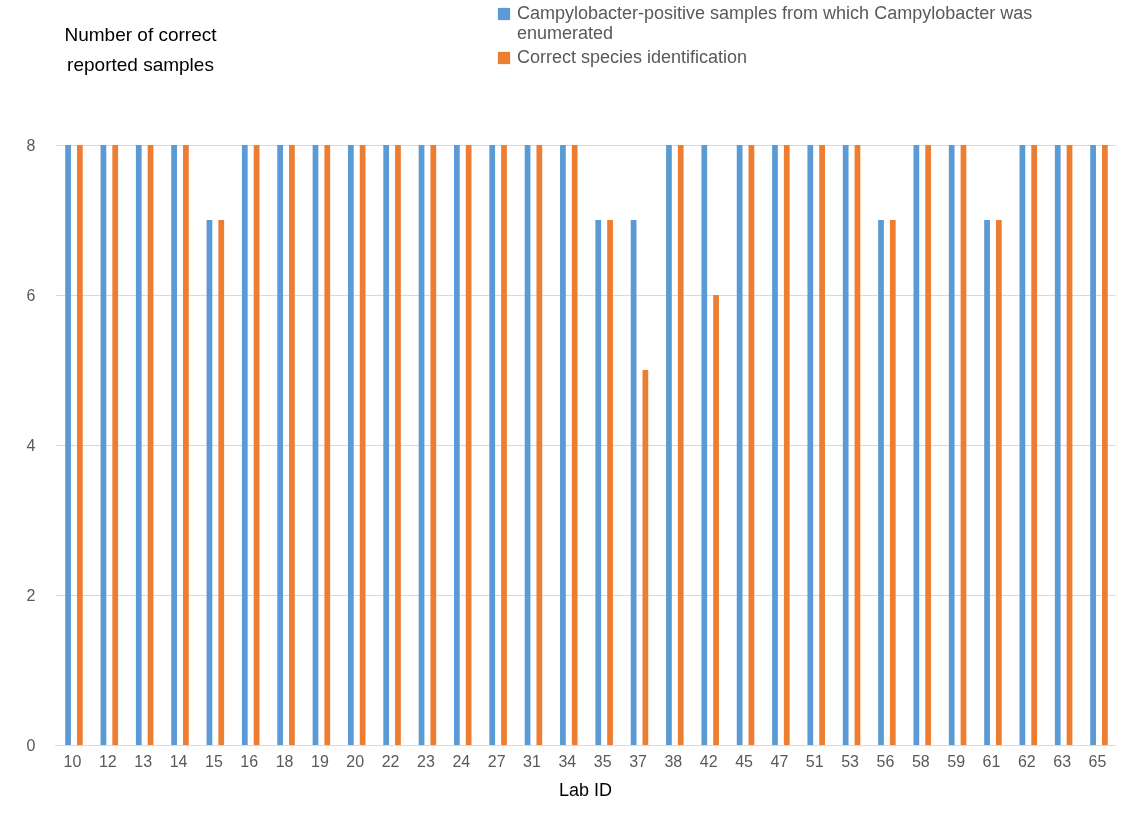  Describe the element at coordinates (585, 789) in the screenshot. I see `x-axis-title: Lab ID` at that location.